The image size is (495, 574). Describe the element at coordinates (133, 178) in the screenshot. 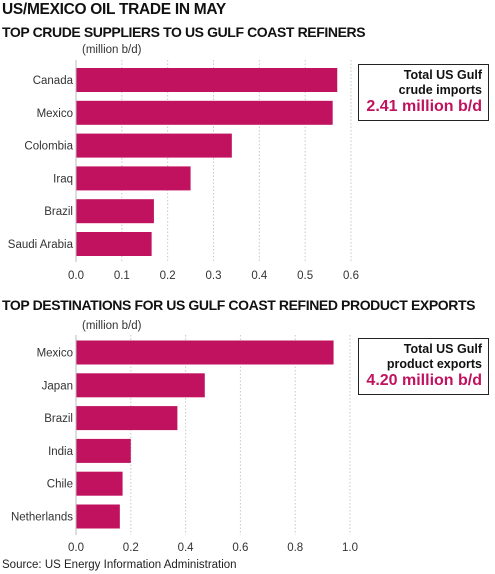

I see `bar-iraq` at that location.